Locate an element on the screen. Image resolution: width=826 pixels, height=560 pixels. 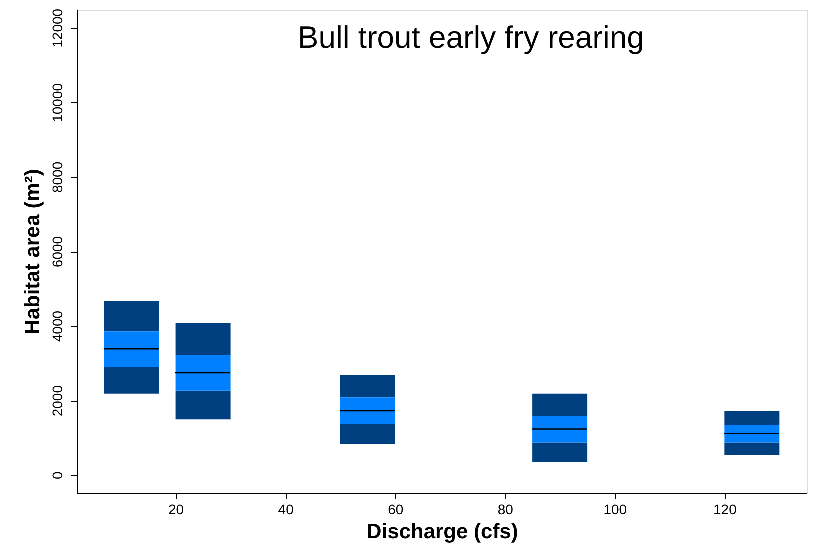
x-tick-label: 120 is located at coordinates (725, 510).